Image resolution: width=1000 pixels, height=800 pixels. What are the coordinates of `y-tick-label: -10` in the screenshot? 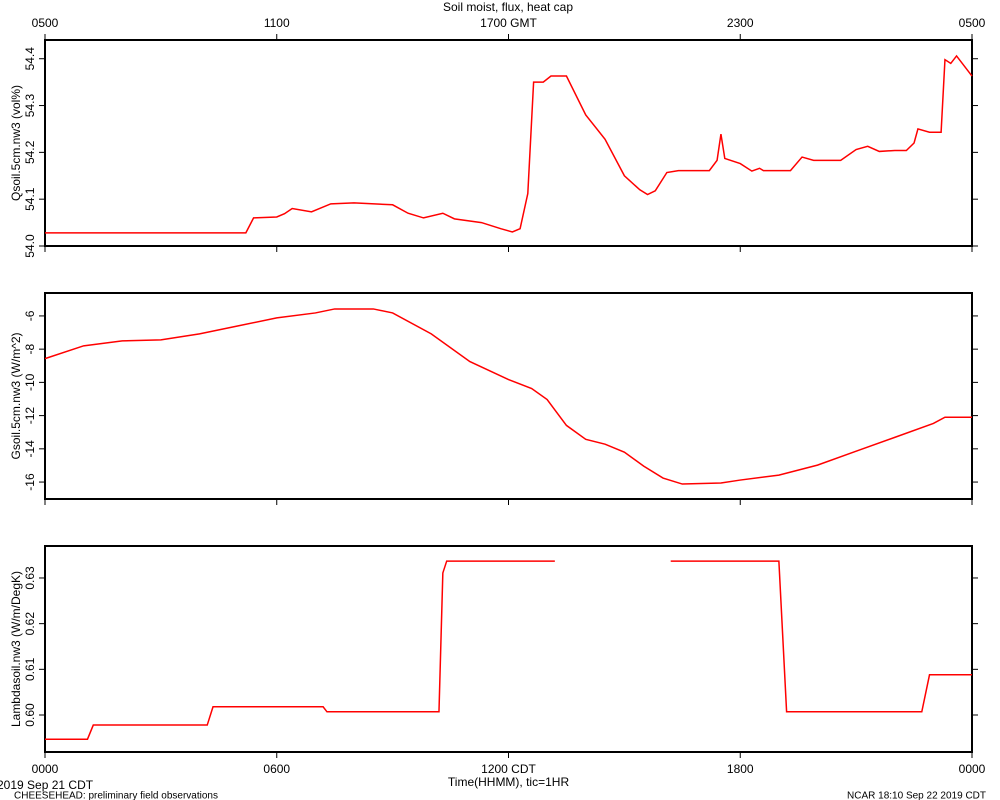 It's located at (30, 382).